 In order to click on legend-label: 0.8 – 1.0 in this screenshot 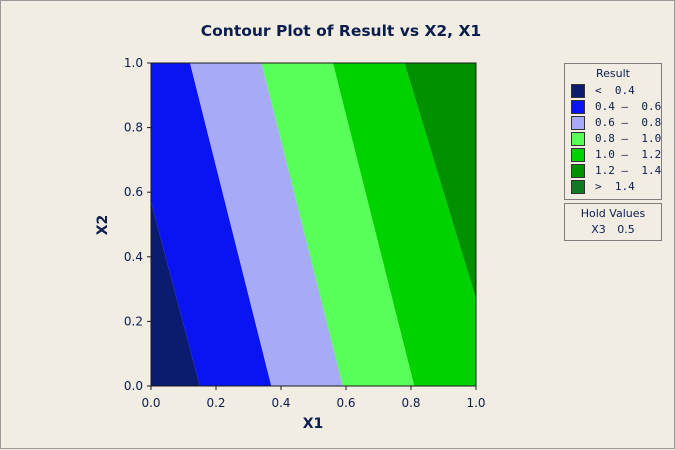, I will do `click(628, 138)`.